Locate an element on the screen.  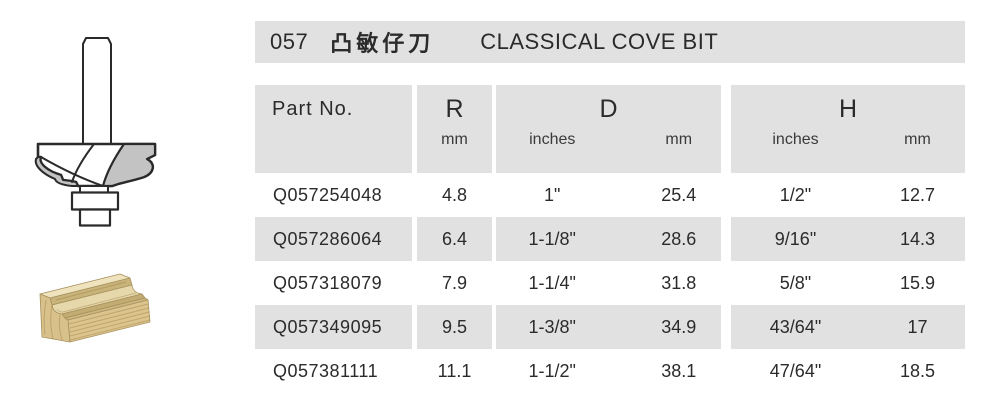
header-d: D inches mm is located at coordinates (608, 129).